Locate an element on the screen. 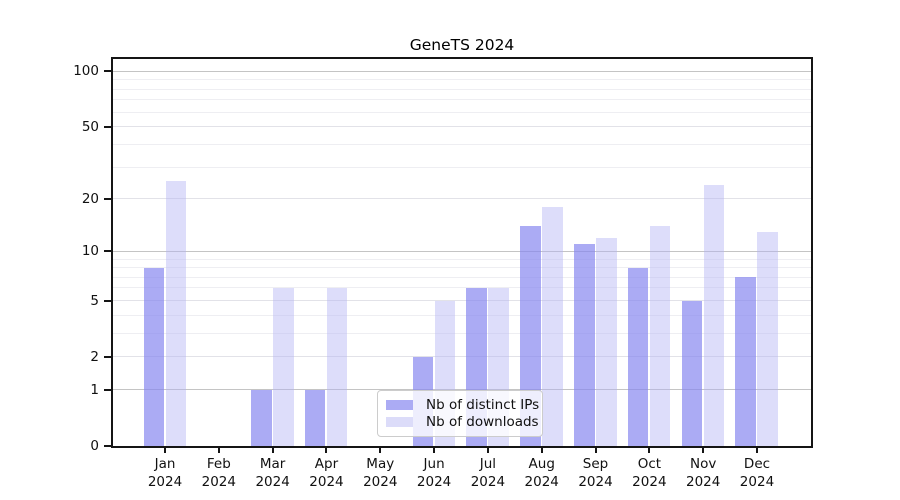 This screenshot has height=500, width=900. x-tick-label-nov: Nov 2024 is located at coordinates (703, 473).